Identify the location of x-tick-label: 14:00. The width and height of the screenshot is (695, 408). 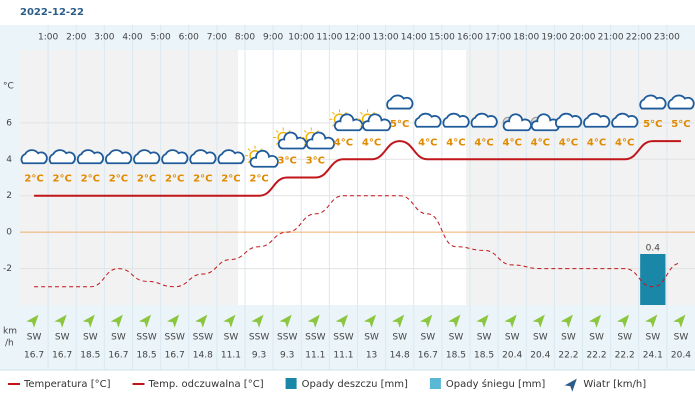
(414, 38).